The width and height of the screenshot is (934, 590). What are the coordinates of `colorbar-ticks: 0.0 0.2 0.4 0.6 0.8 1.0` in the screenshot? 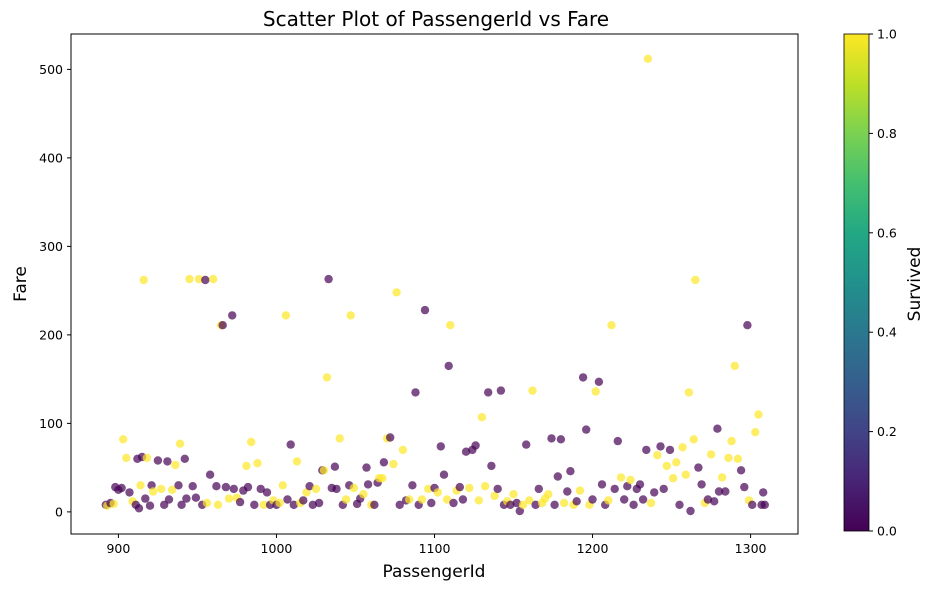 It's located at (883, 283).